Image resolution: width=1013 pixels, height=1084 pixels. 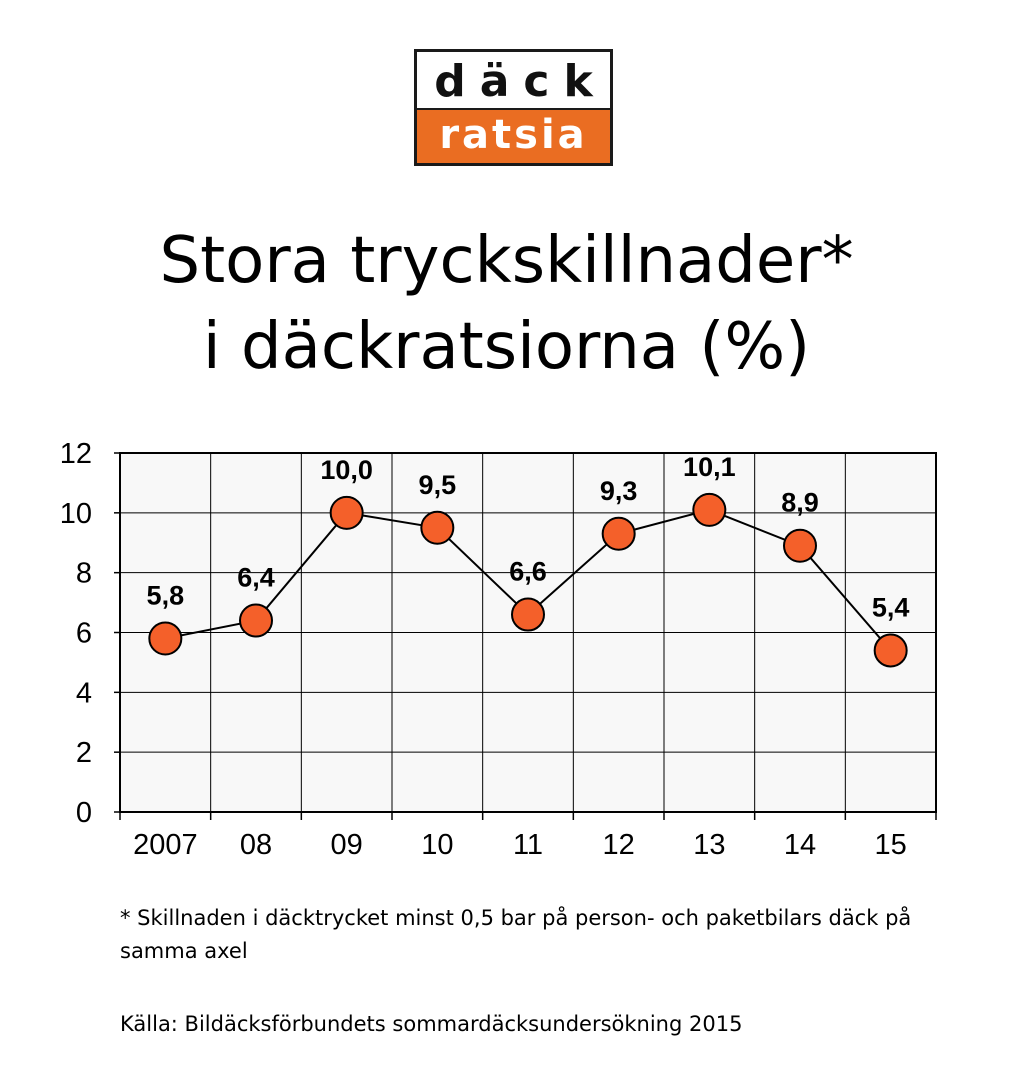 I want to click on brand-logo: däck ratsia, so click(x=513, y=107).